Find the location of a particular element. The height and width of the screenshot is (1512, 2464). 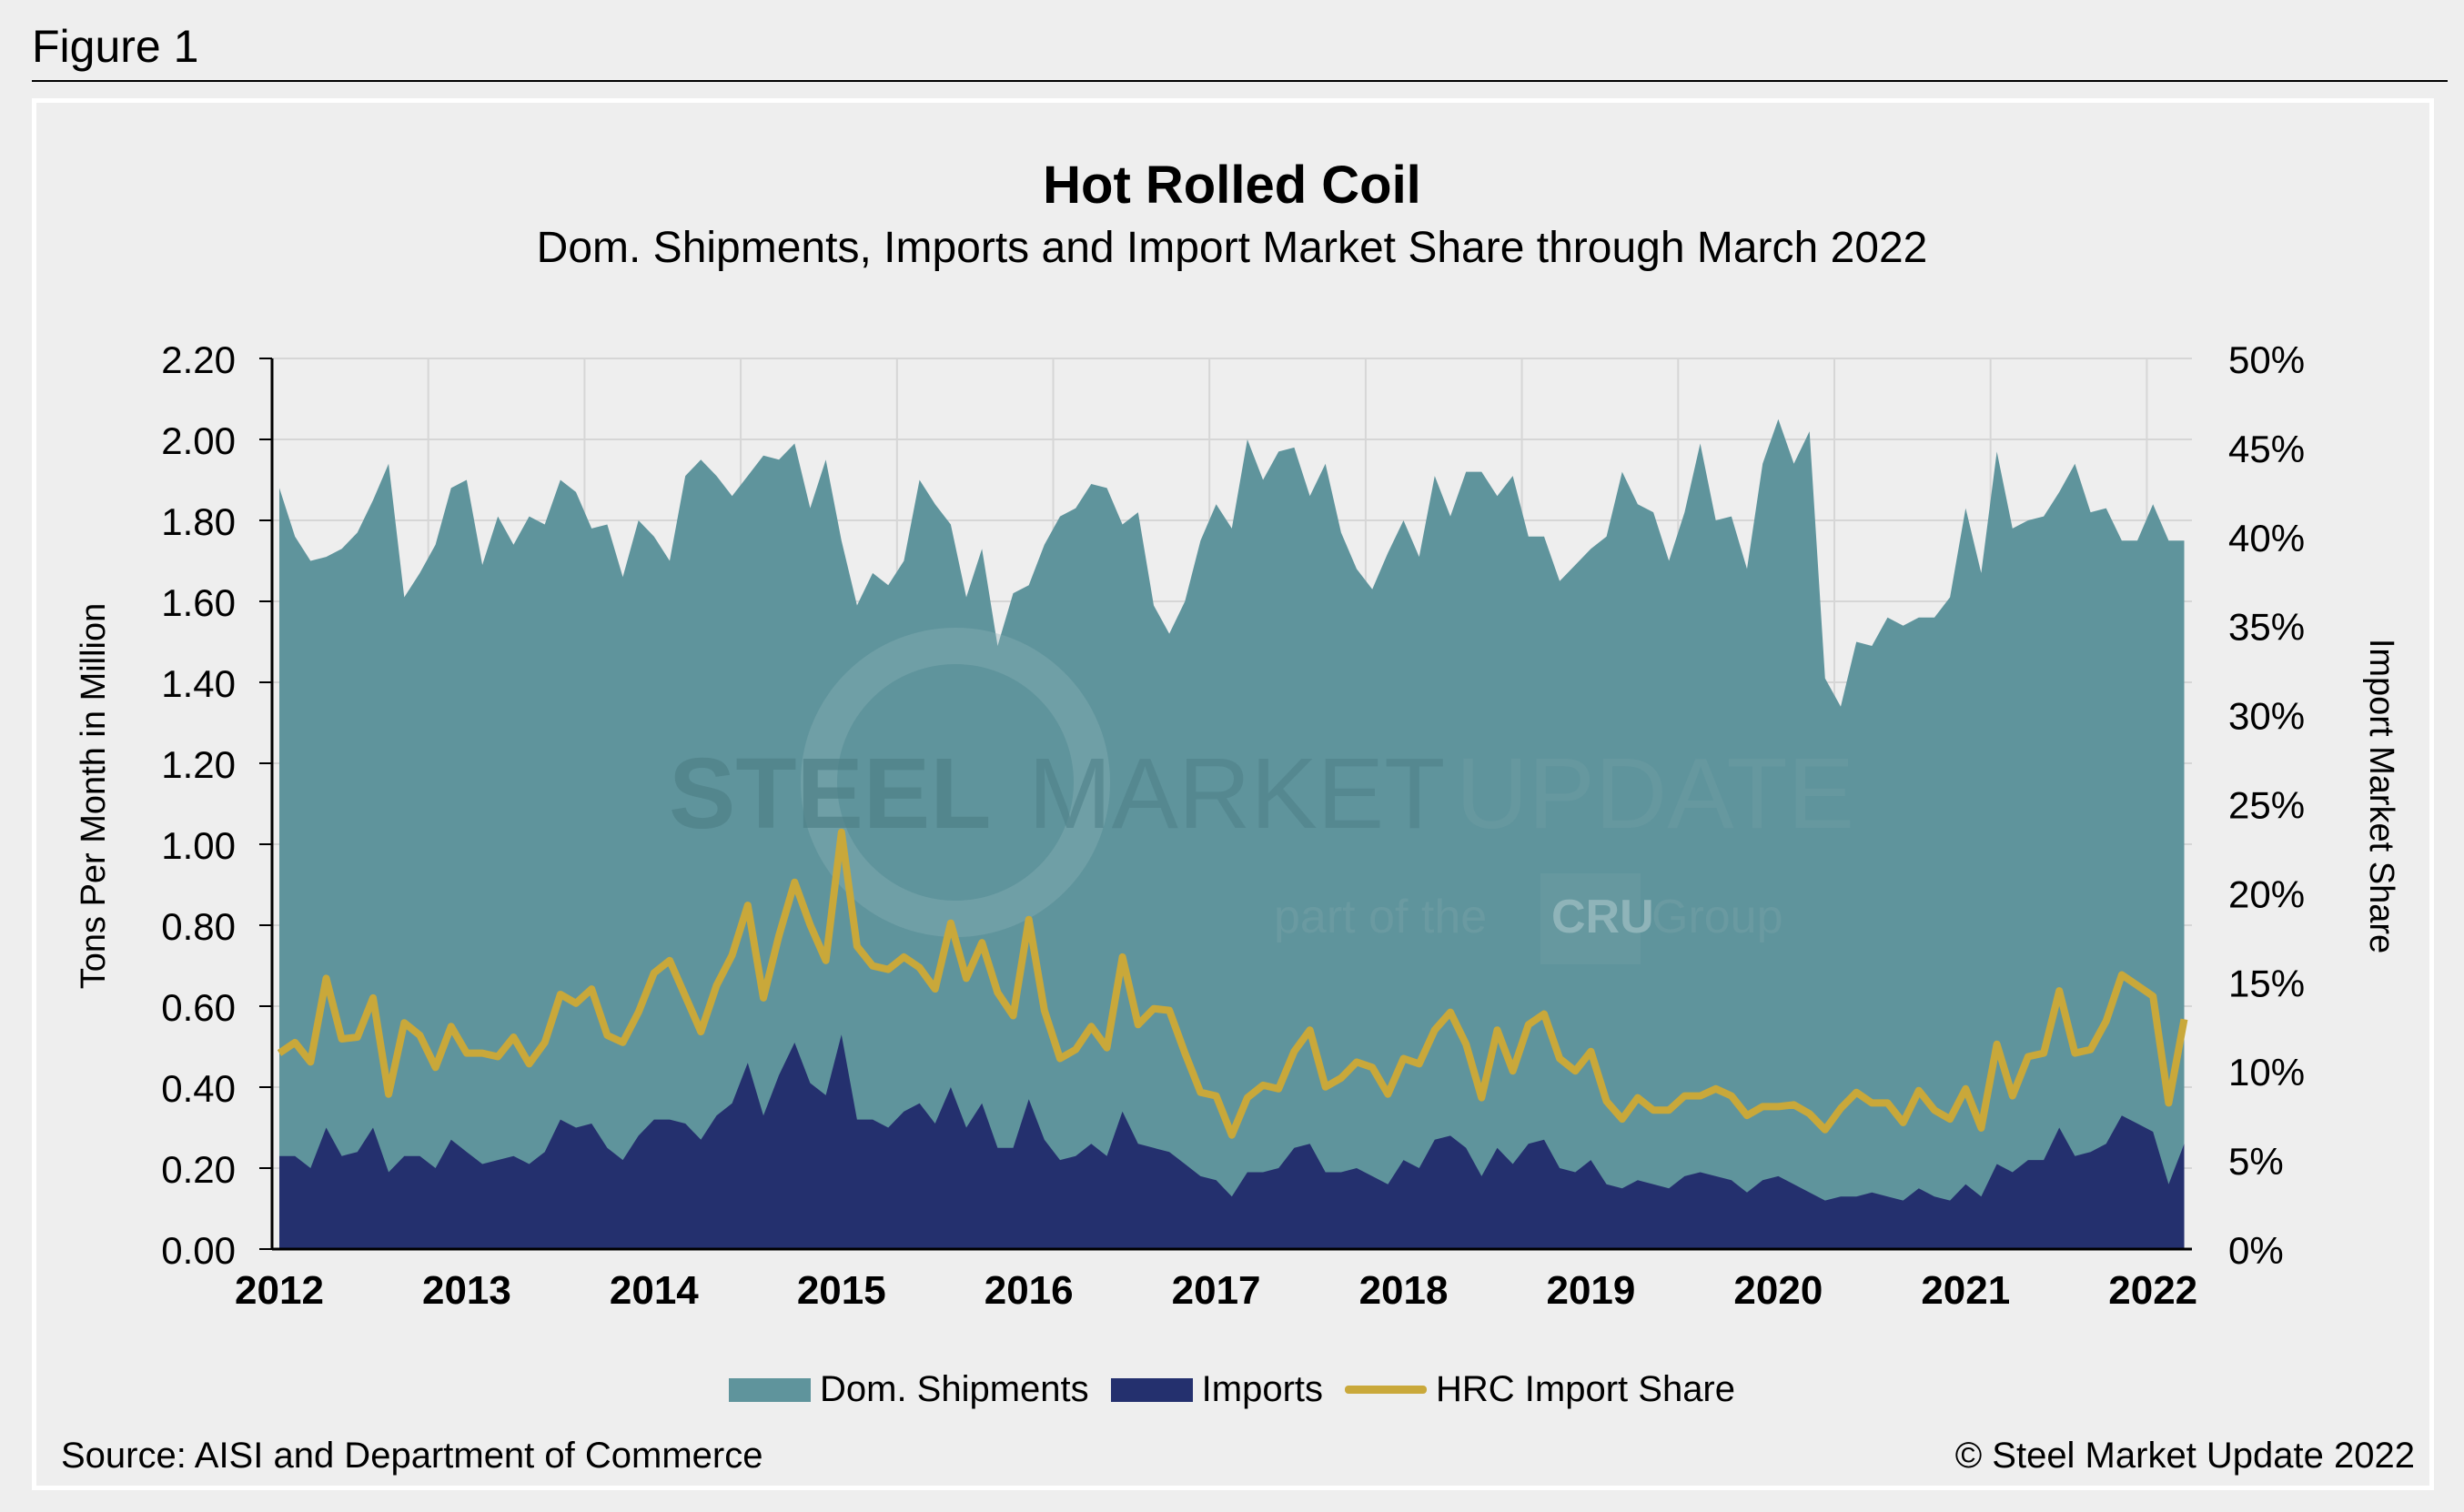

watermark-text: UPDATE is located at coordinates (1655, 794).